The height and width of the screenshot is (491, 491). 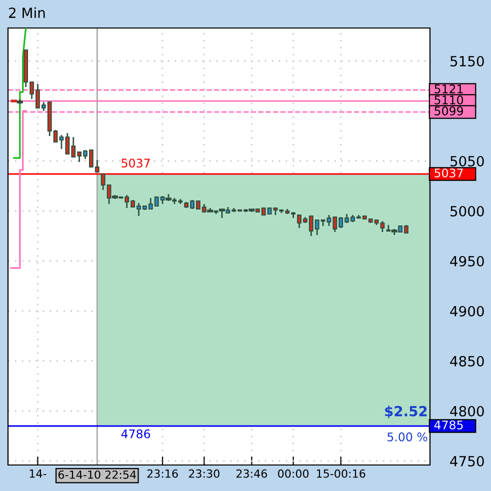 I want to click on y-tick-label: 4750, so click(x=467, y=461).